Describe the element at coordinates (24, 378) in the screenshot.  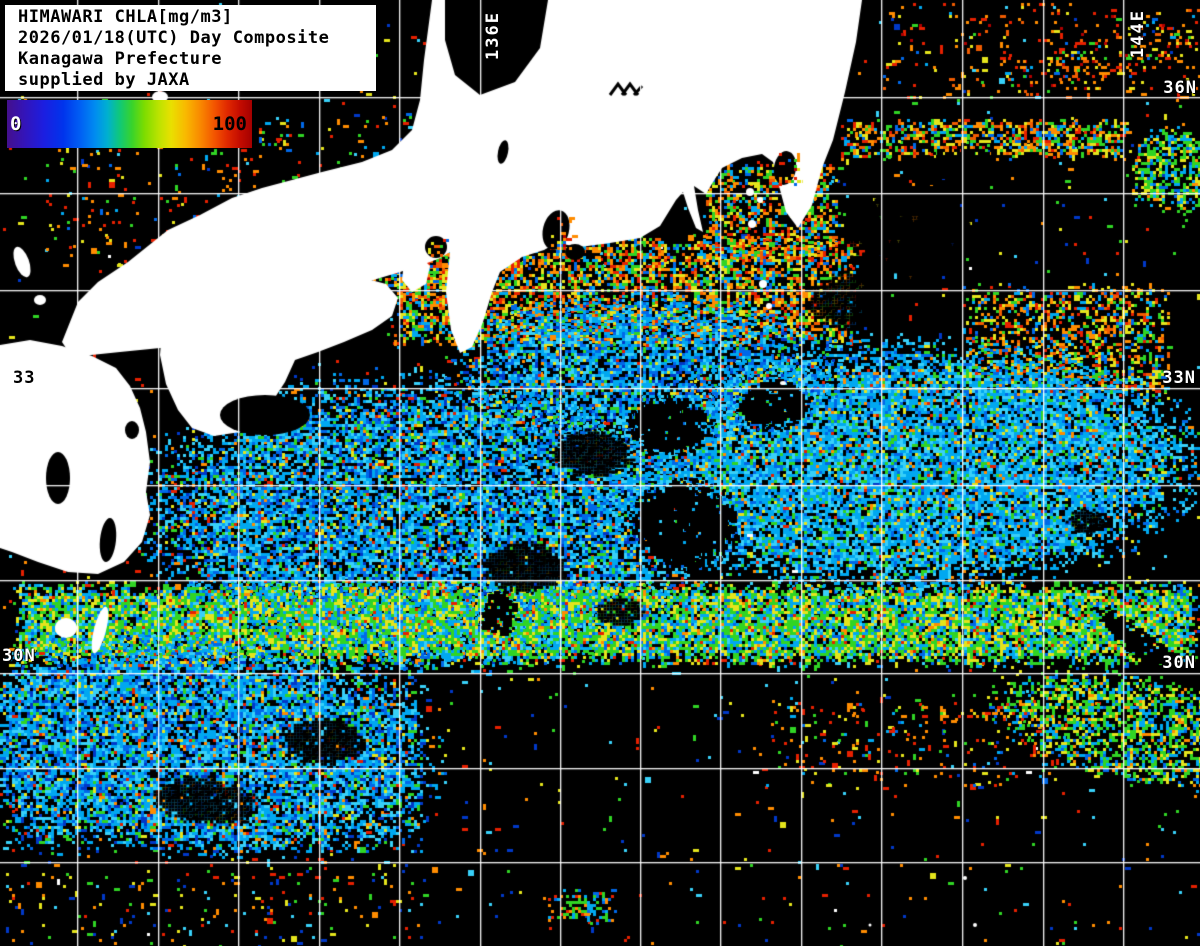
I see `lat-label-33-left: 33` at that location.